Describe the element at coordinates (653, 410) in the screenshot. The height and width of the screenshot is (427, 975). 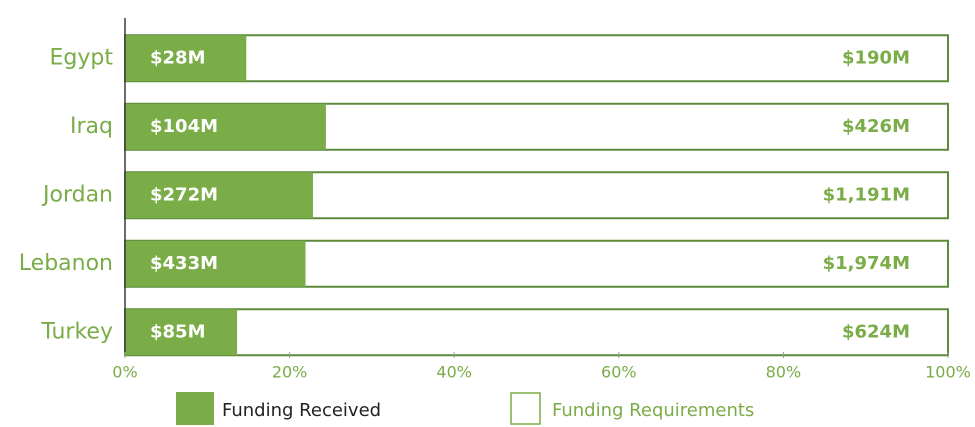
I see `legend-label: Funding Requirements` at that location.